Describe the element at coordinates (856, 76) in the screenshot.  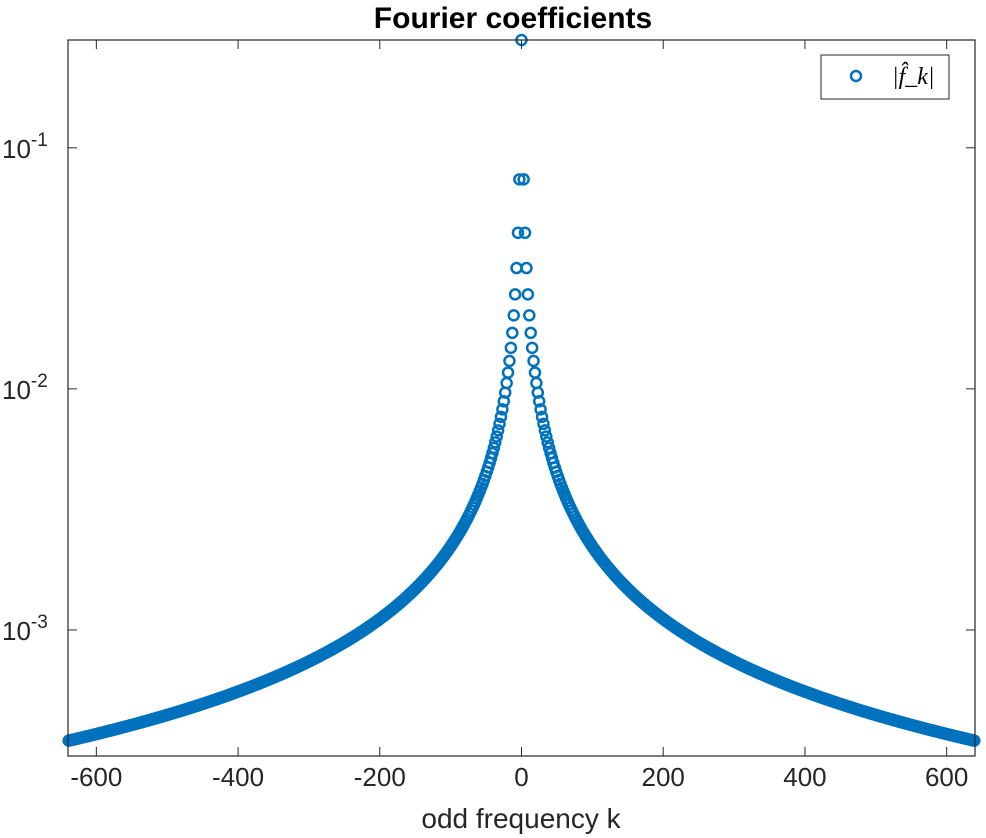
I see `legend-marker-icon` at that location.